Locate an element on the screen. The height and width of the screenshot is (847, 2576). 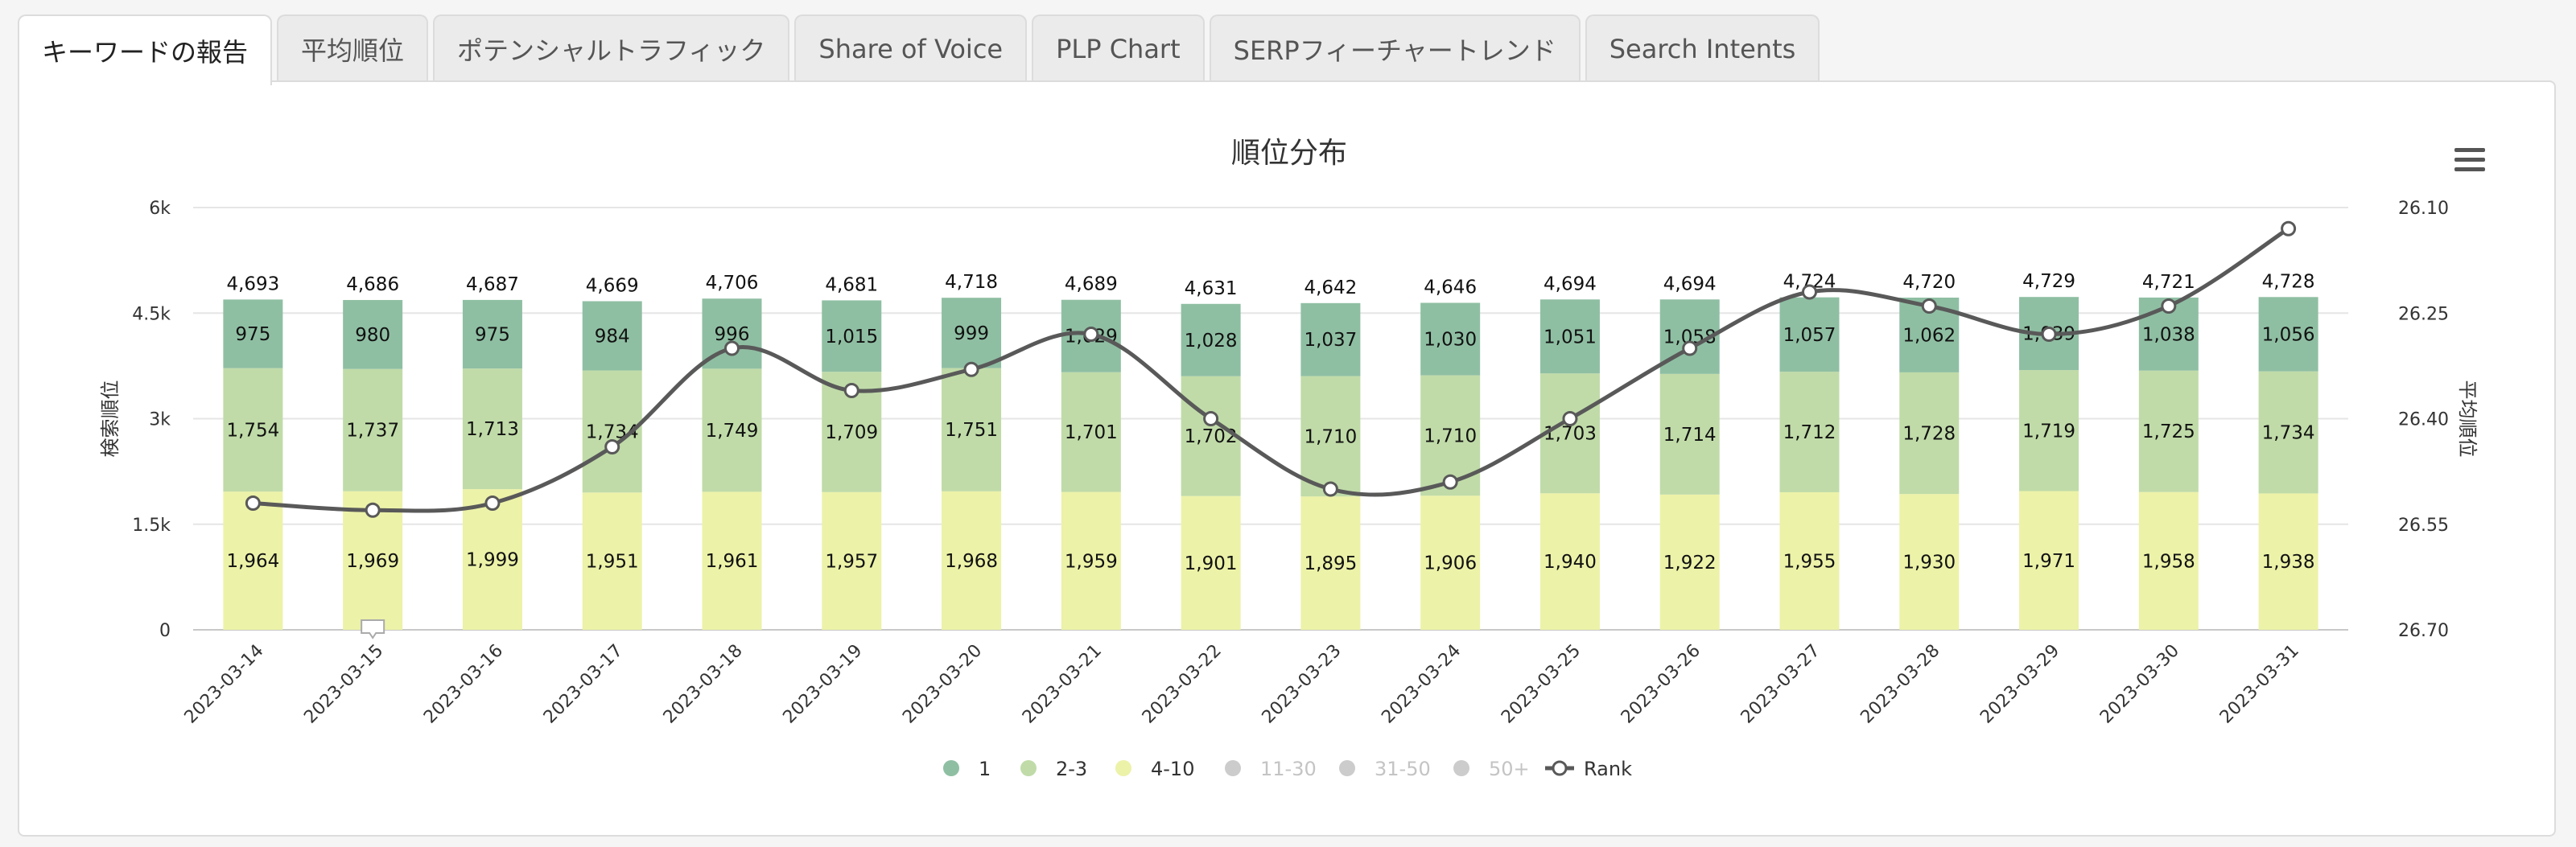
tab-5: SERPフィーチャートレンド is located at coordinates (1395, 48).